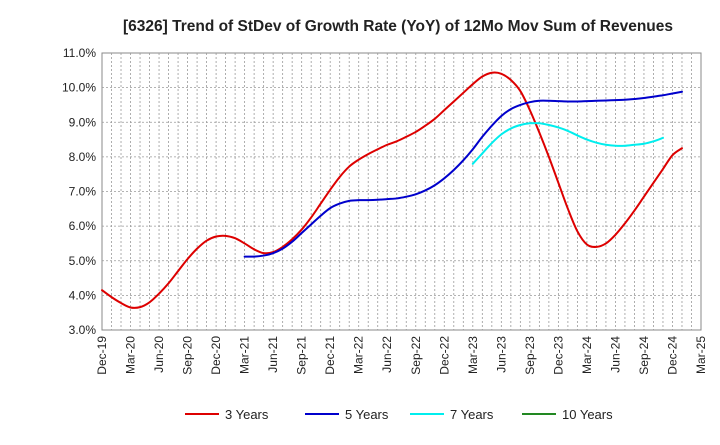 This screenshot has width=720, height=445. I want to click on y-axis-ticks: 3.0% 4.0% 5.0% 6.0% 7.0% 8.0% 9.0% 10.0% 11.0%, so click(79, 191).